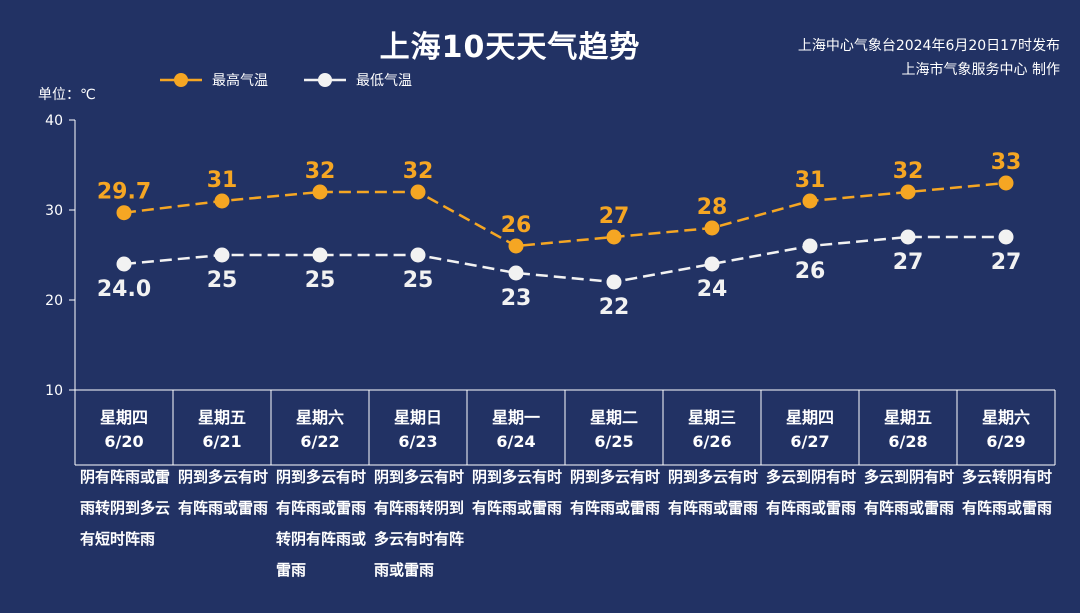 The width and height of the screenshot is (1080, 613). What do you see at coordinates (286, 80) in the screenshot?
I see `chart-legend: 最高气温 最低气温` at bounding box center [286, 80].